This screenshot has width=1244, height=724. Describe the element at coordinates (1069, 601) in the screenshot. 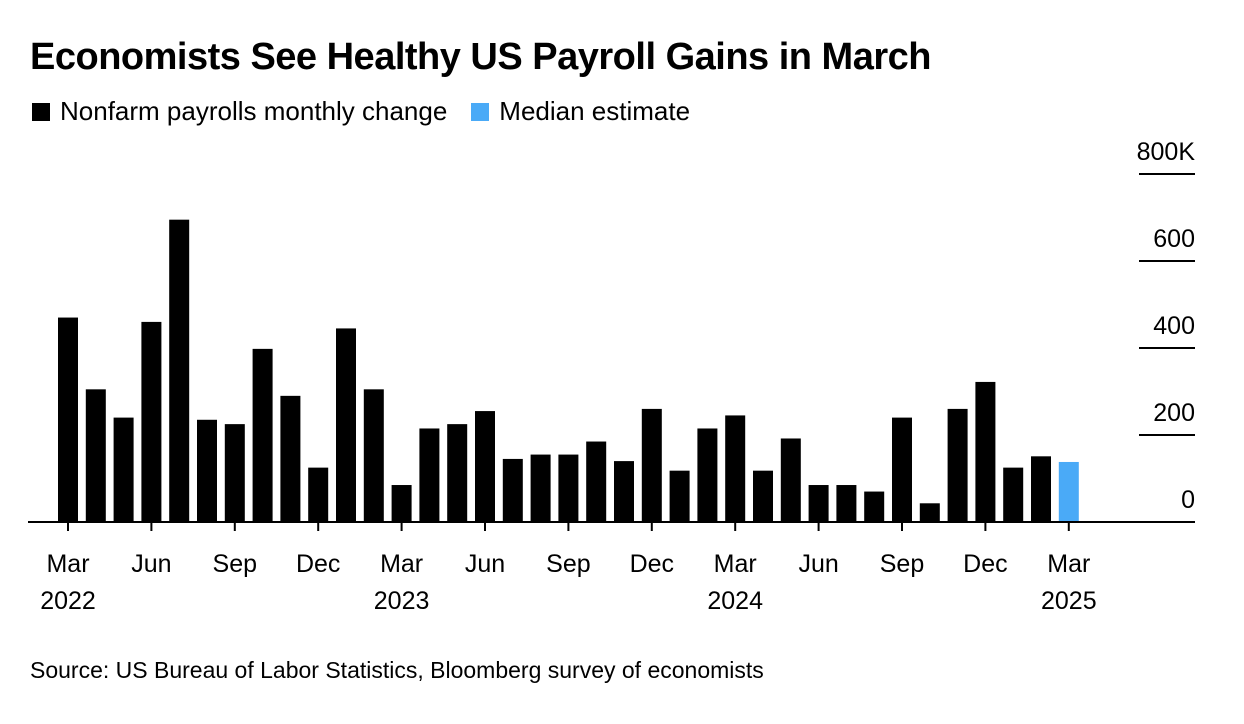

I see `x-tick-year: 2025` at that location.